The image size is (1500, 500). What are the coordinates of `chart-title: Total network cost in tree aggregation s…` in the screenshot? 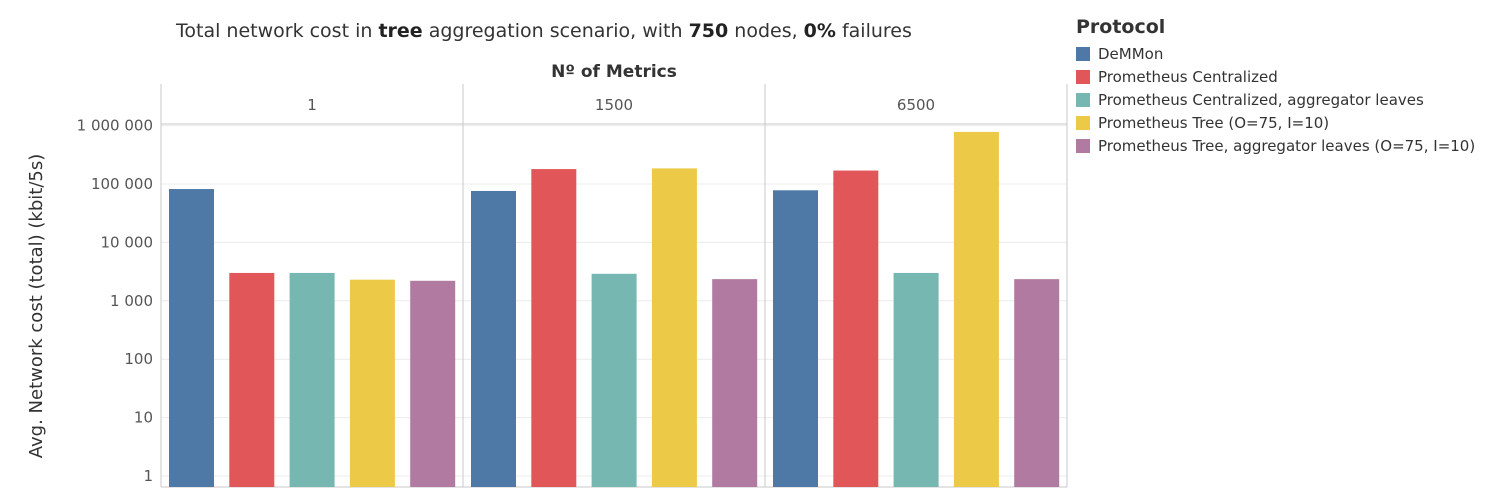 It's located at (544, 31).